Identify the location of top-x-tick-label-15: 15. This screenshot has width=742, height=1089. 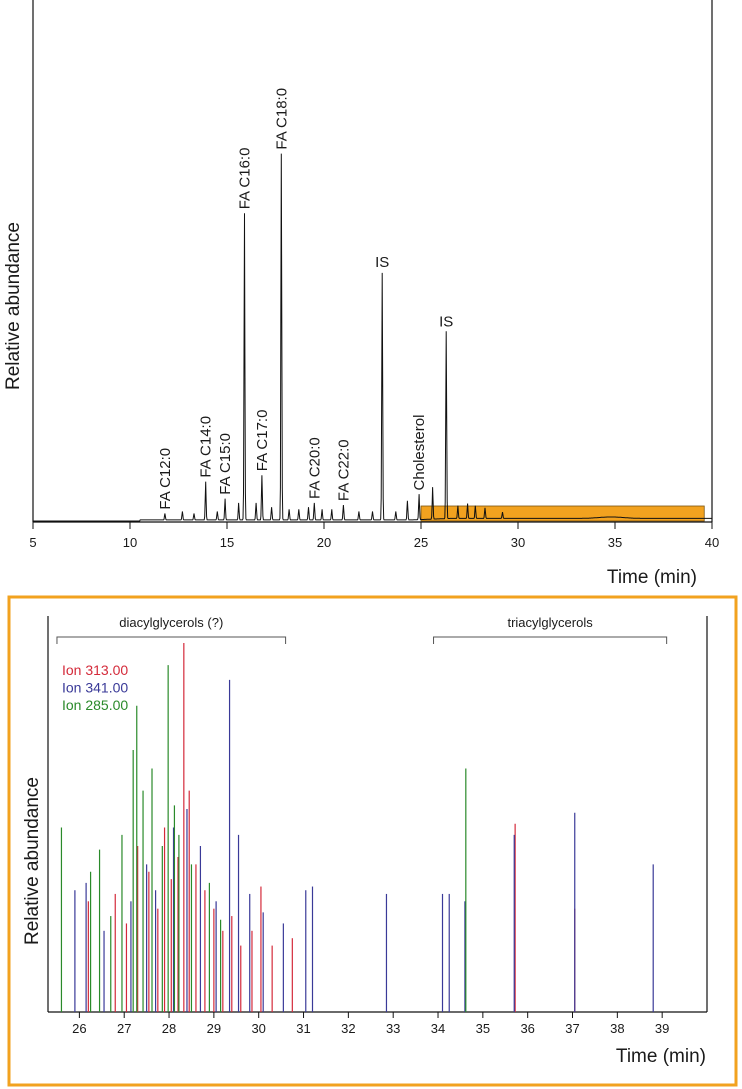
(227, 542).